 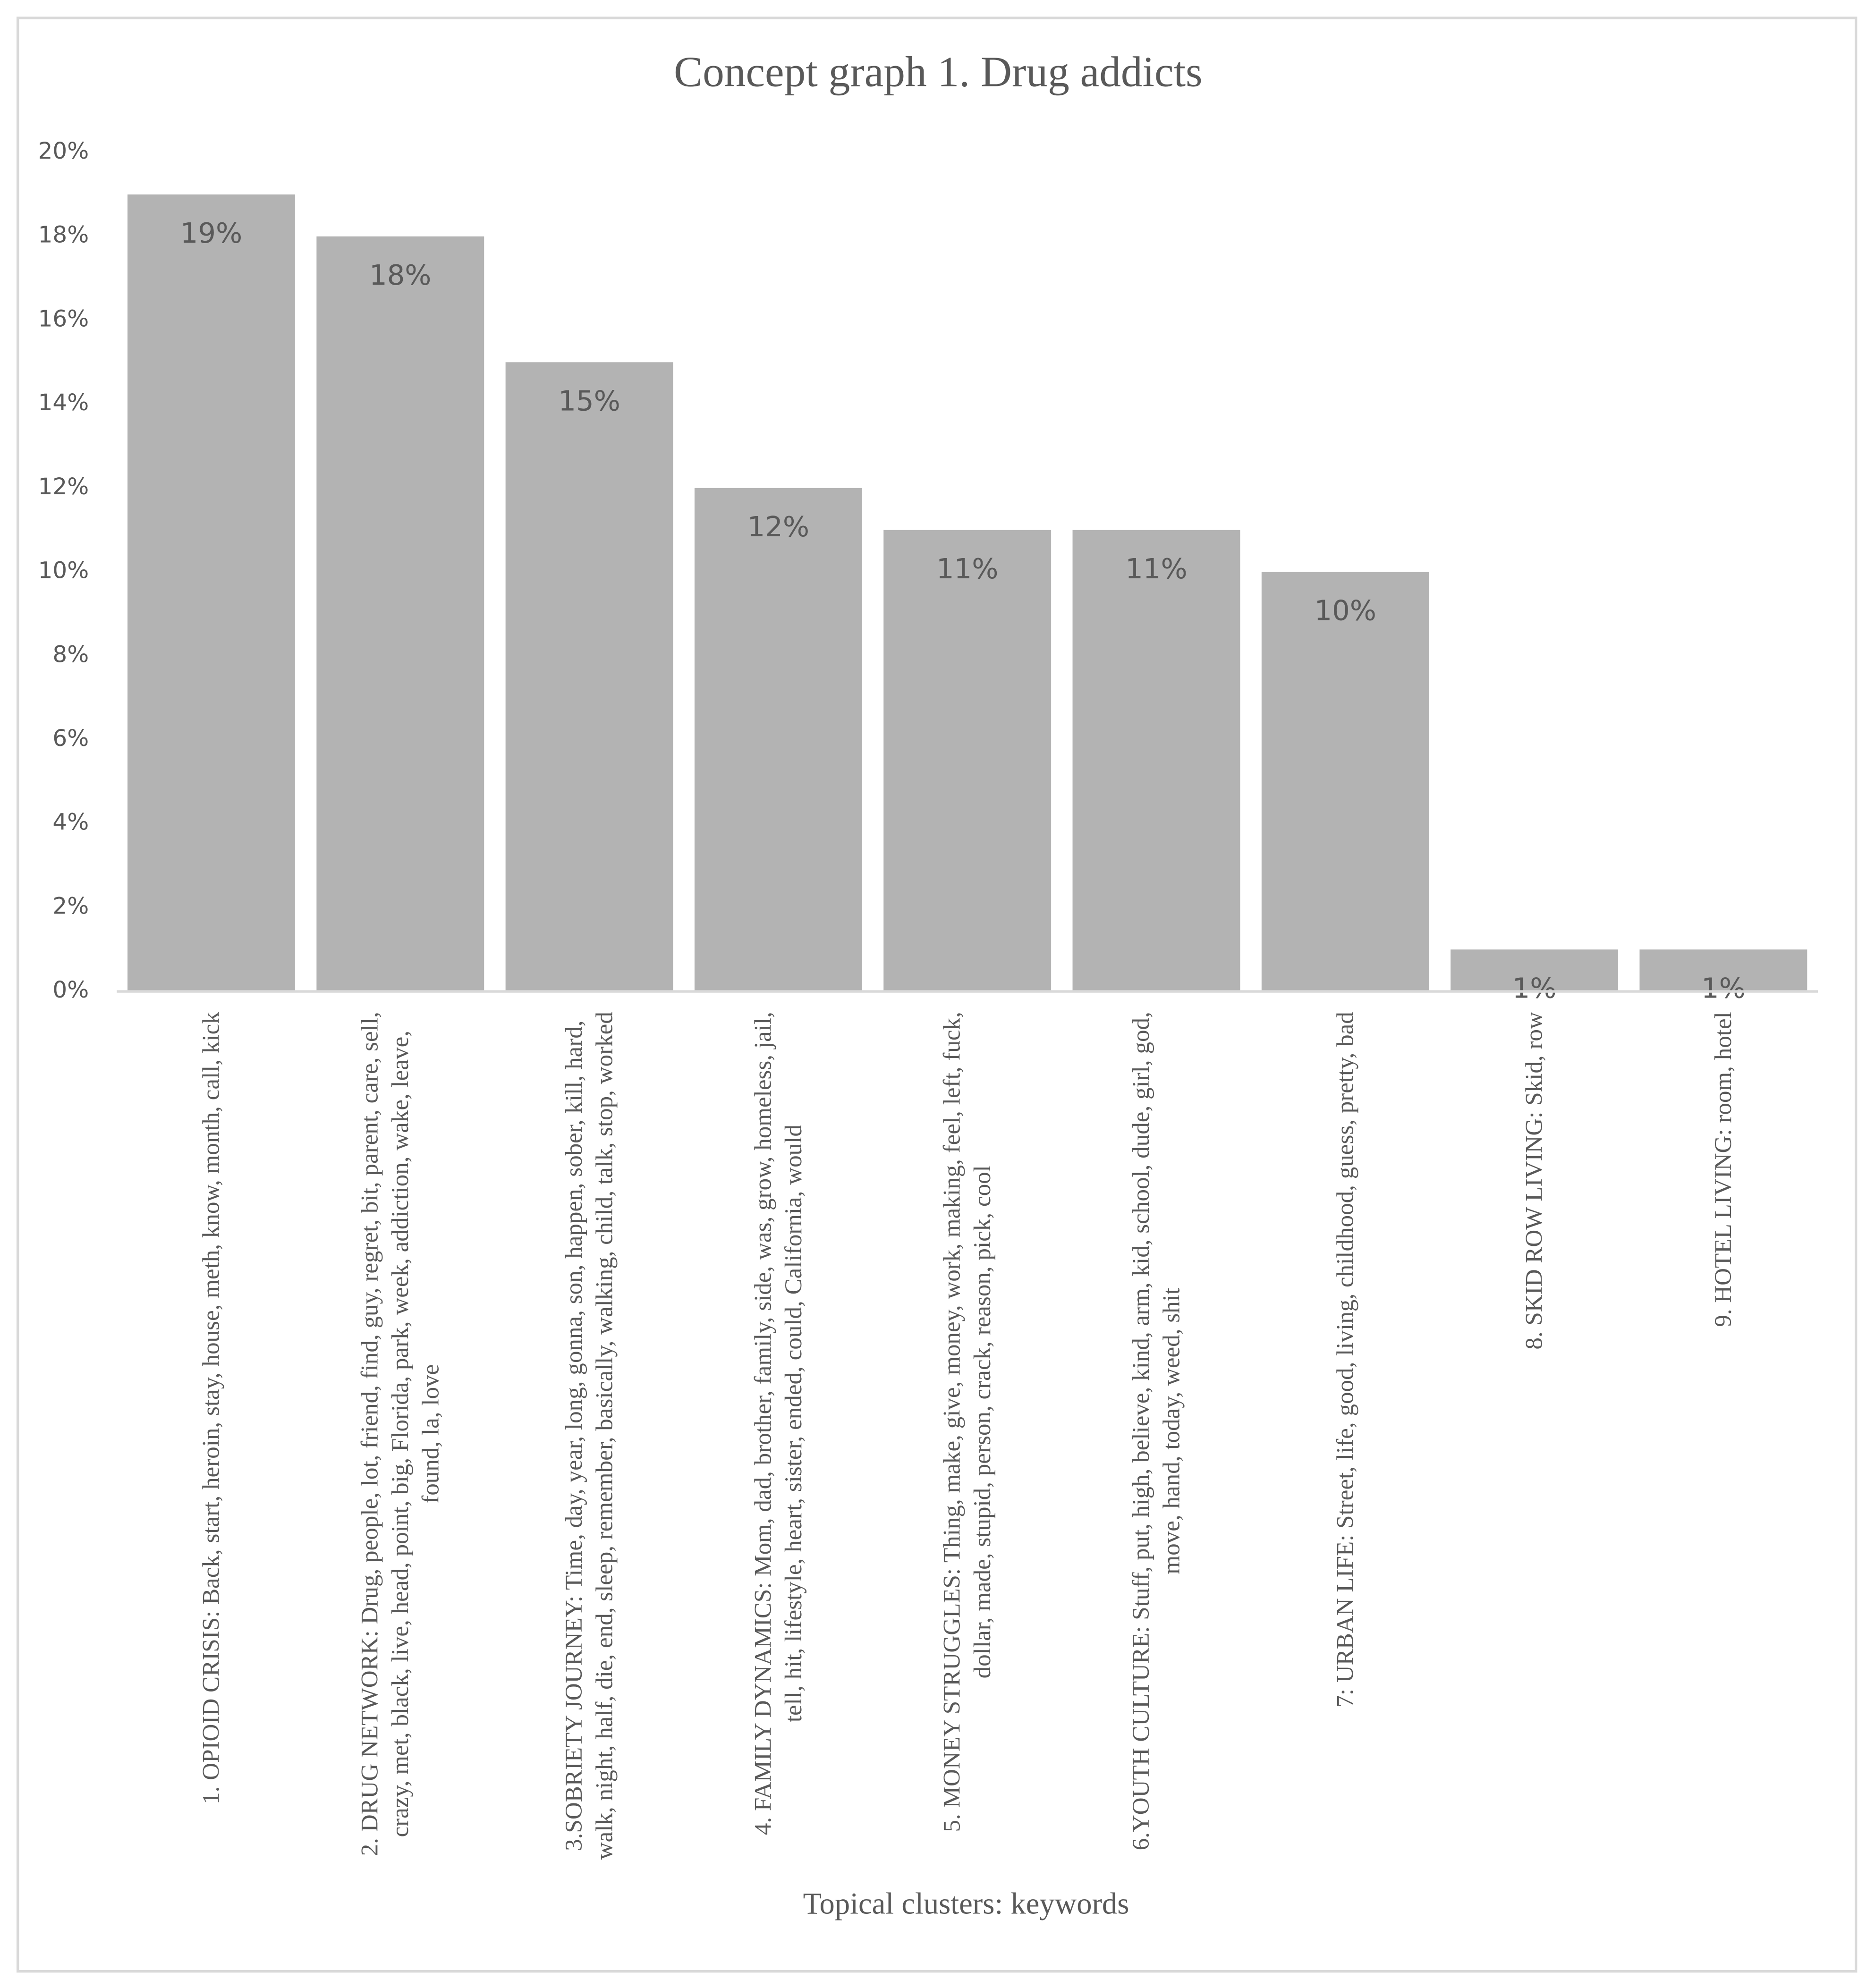 I want to click on x-tick-text: 8. SKID ROW LIVING: Skid, row, so click(x=1534, y=1181).